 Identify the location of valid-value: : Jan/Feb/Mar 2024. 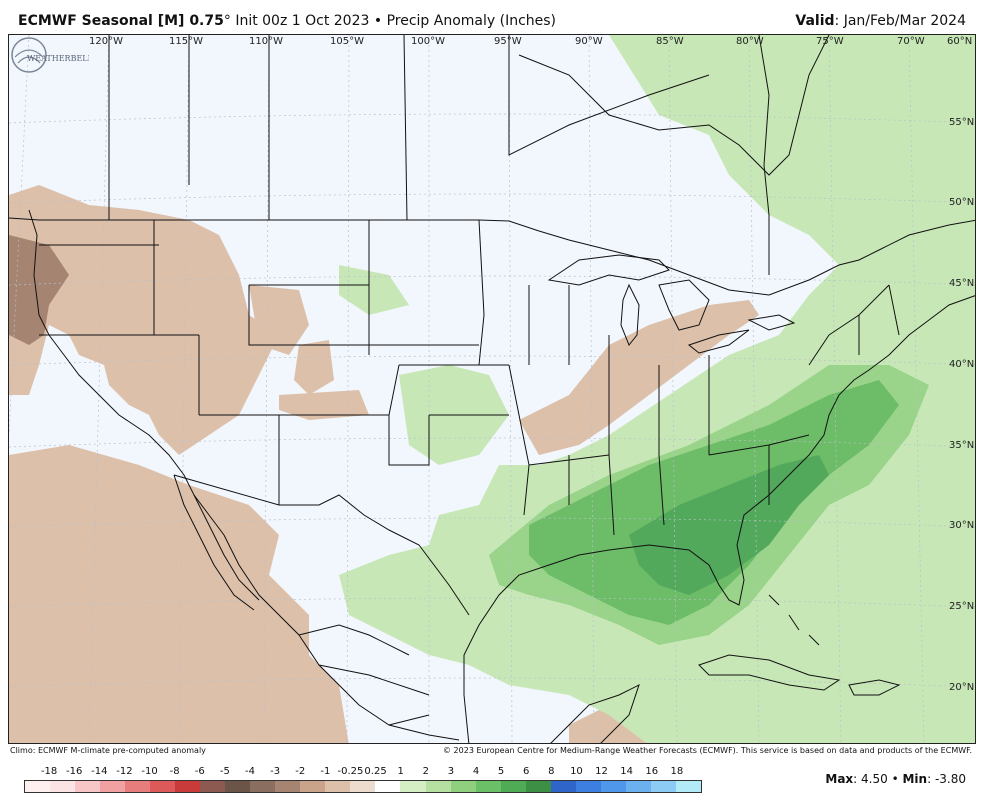
(900, 21).